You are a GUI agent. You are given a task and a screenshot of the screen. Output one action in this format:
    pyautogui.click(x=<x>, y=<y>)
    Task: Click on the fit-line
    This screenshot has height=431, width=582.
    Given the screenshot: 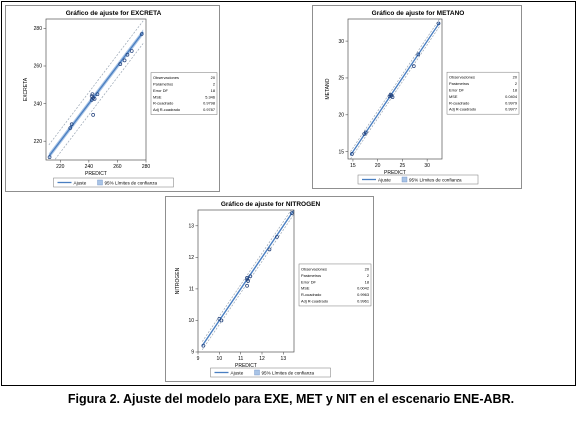 What is the action you would take?
    pyautogui.click(x=247, y=278)
    